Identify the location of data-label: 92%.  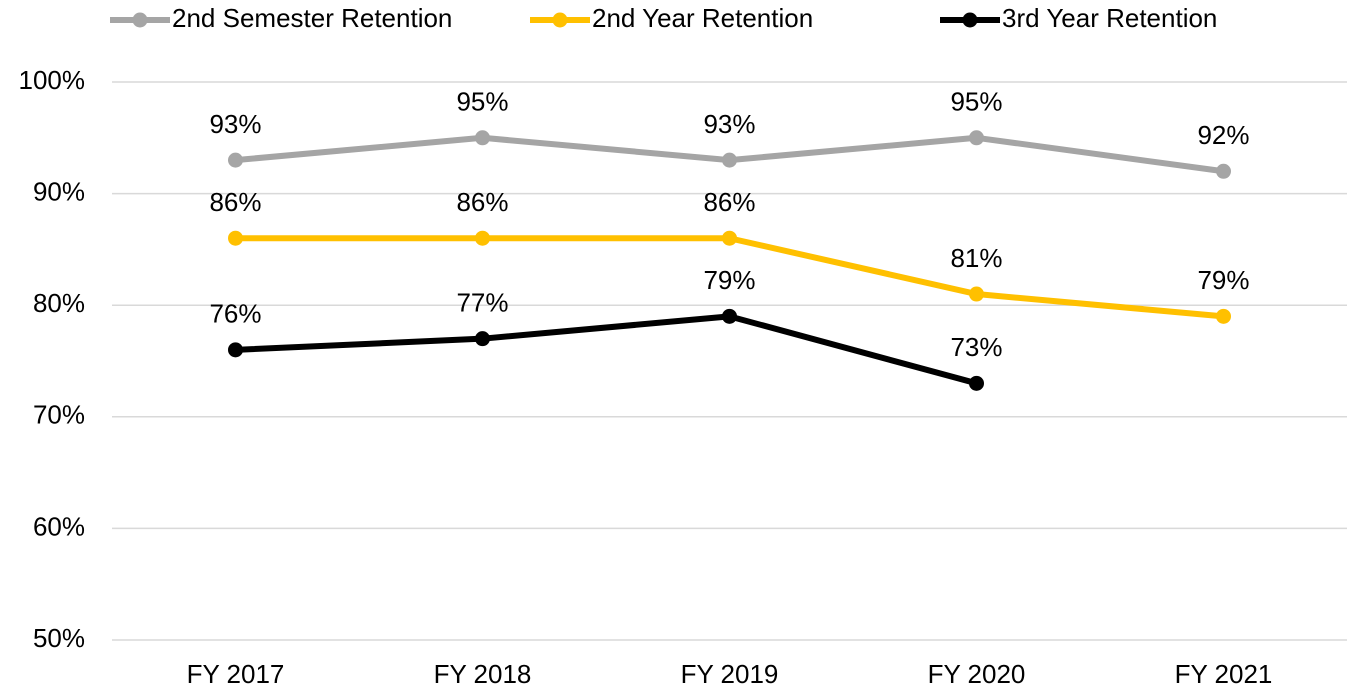
(1223, 135).